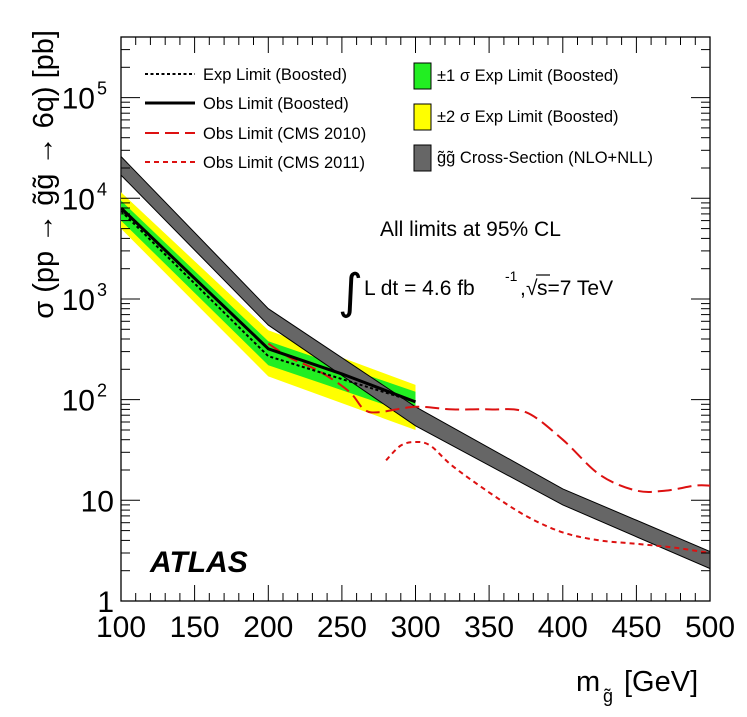  Describe the element at coordinates (102, 189) in the screenshot. I see `y-tick-label-exponent: 4` at that location.